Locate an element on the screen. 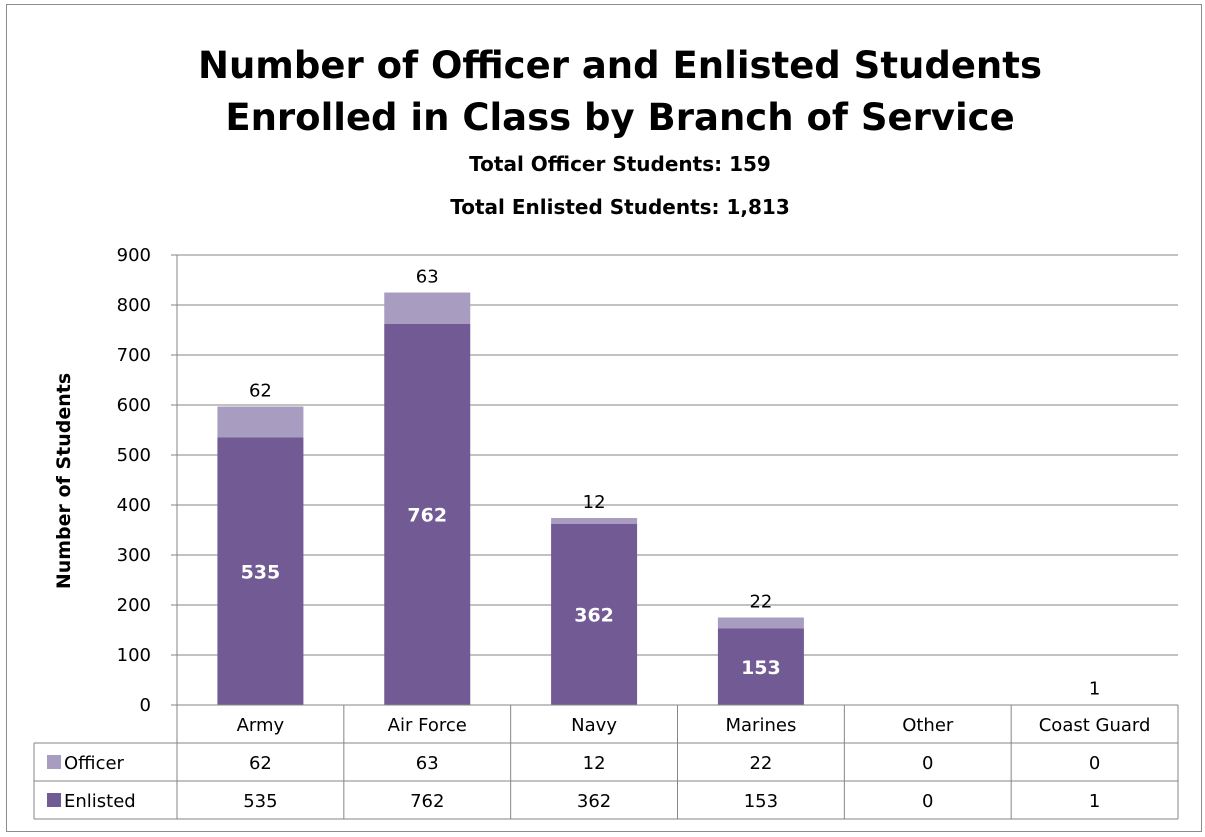  x-category-label: Coast Guard is located at coordinates (1095, 725).